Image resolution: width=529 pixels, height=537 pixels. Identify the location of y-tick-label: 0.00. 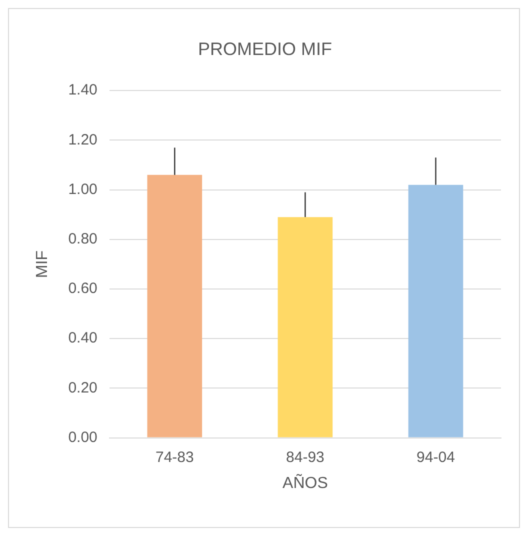
(83, 437).